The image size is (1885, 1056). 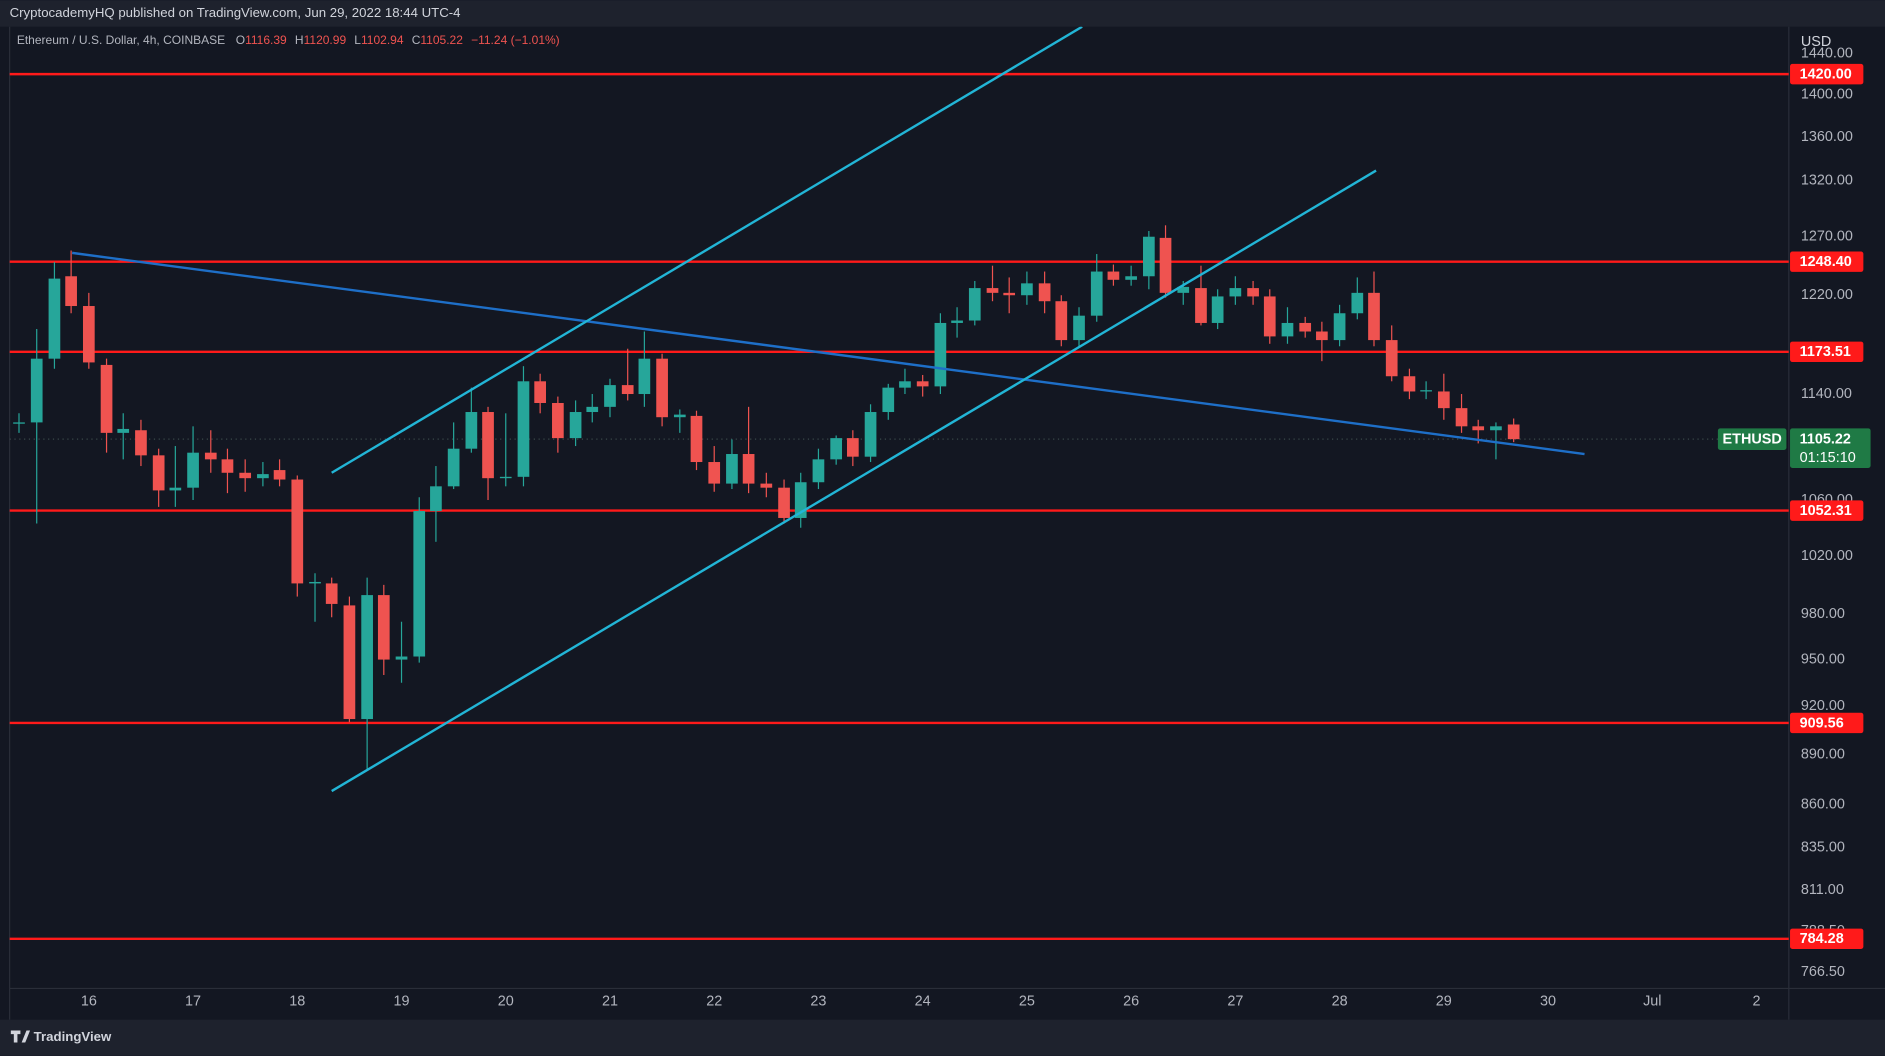 What do you see at coordinates (325, 40) in the screenshot?
I see `legend-value: 1120.99` at bounding box center [325, 40].